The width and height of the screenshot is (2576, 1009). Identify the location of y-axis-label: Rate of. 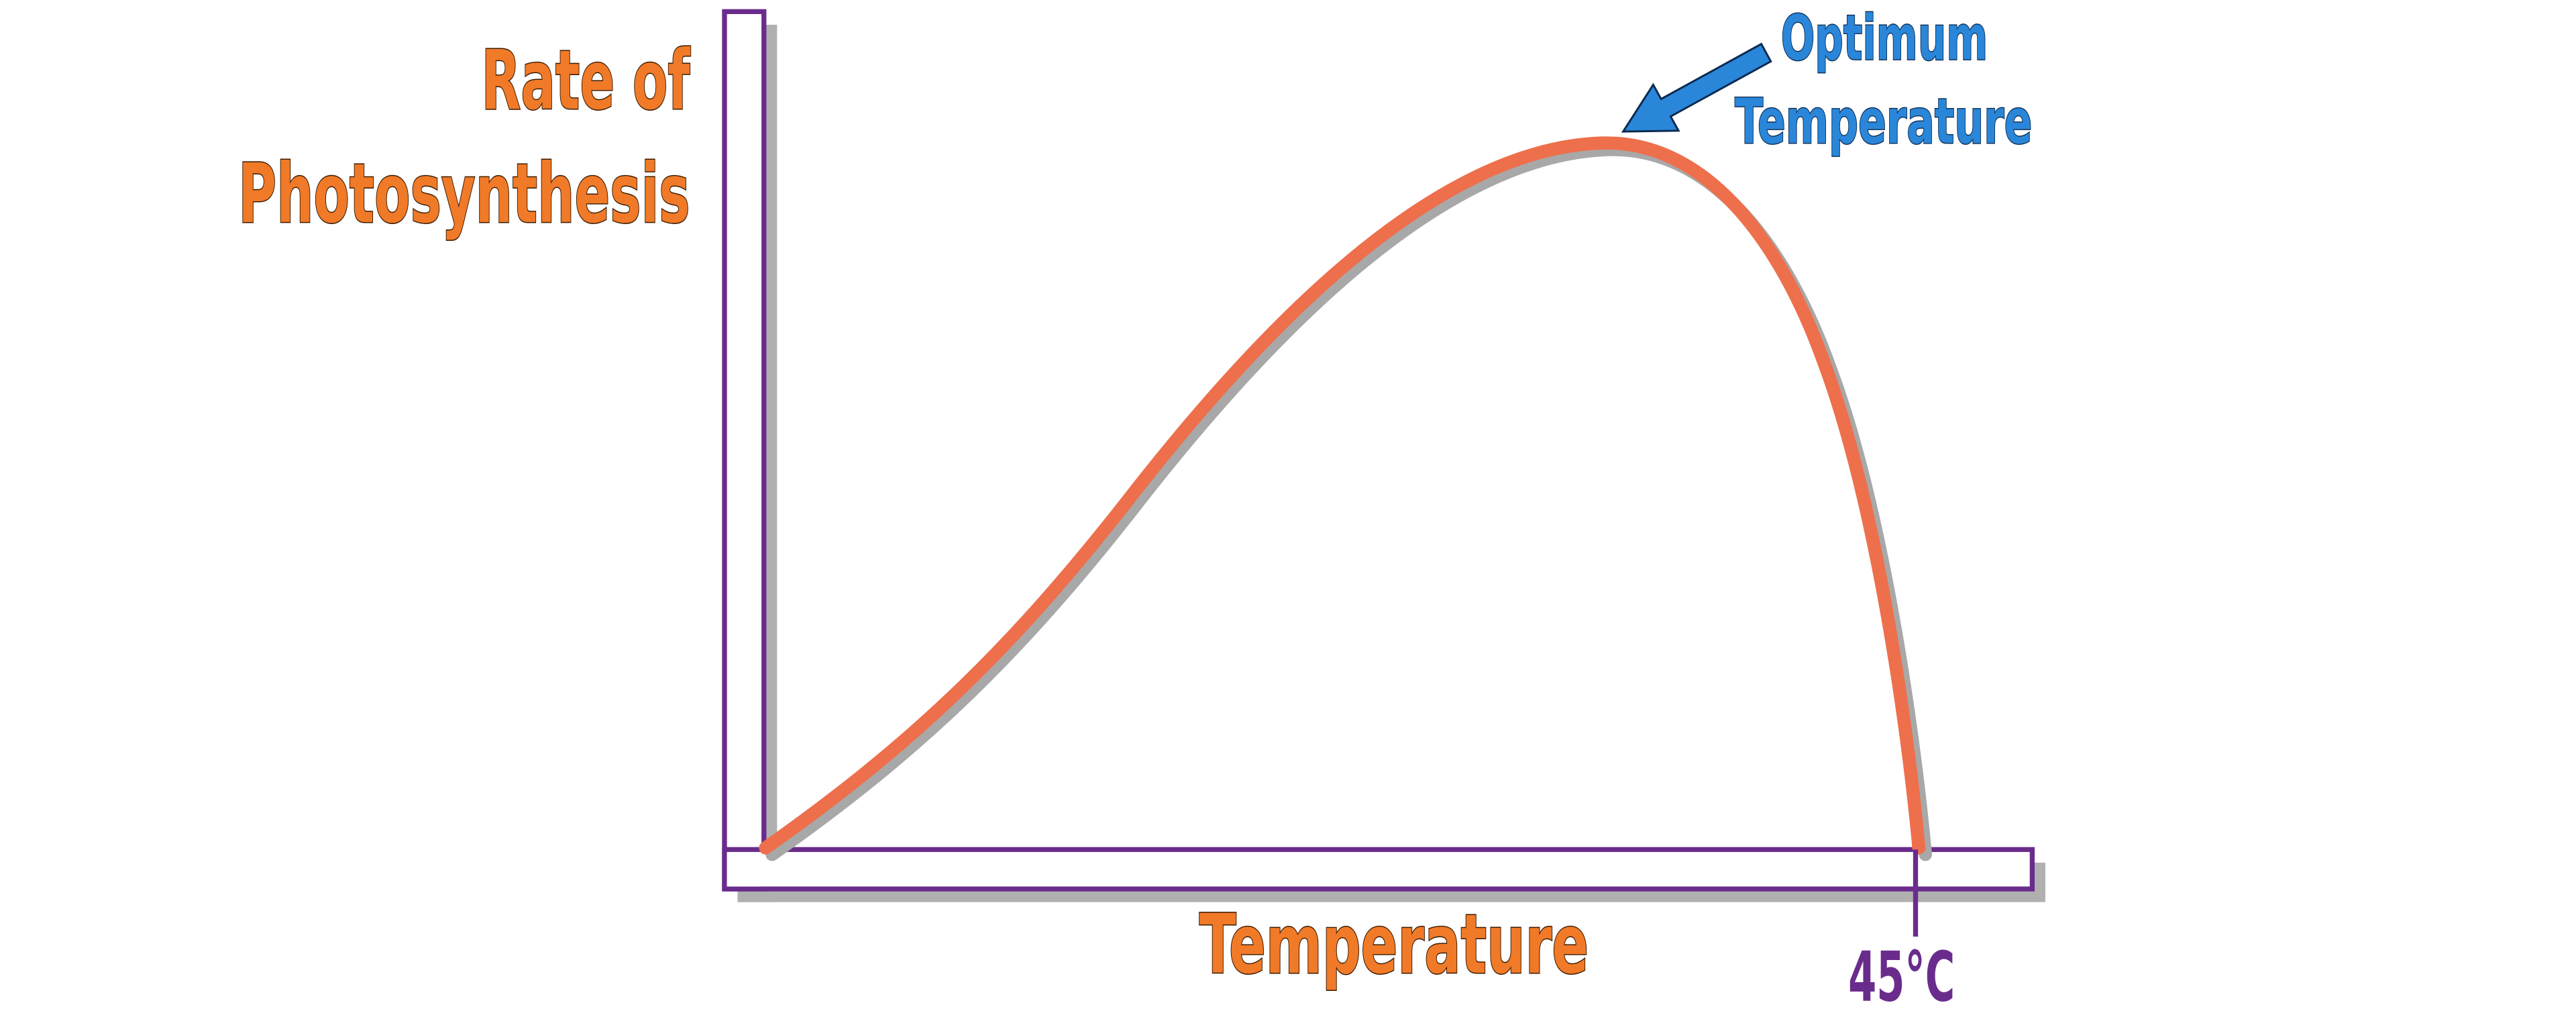
(586, 80).